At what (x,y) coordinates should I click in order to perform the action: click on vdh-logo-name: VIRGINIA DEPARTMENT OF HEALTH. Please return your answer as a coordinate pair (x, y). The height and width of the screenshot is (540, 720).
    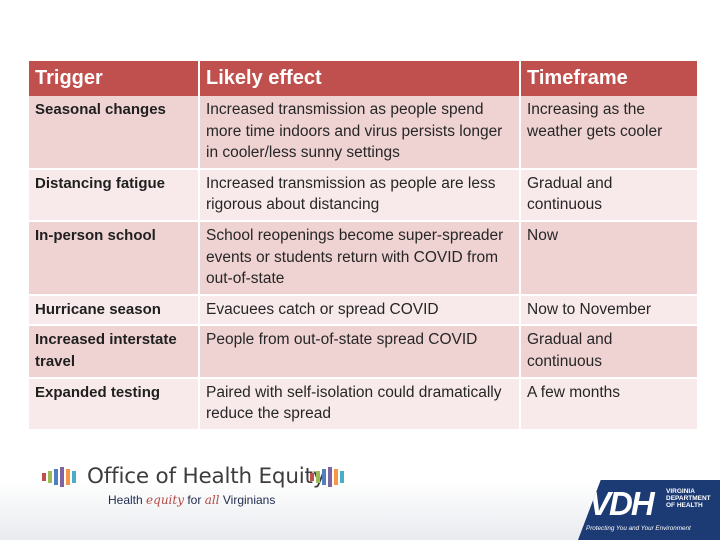
    Looking at the image, I should click on (688, 498).